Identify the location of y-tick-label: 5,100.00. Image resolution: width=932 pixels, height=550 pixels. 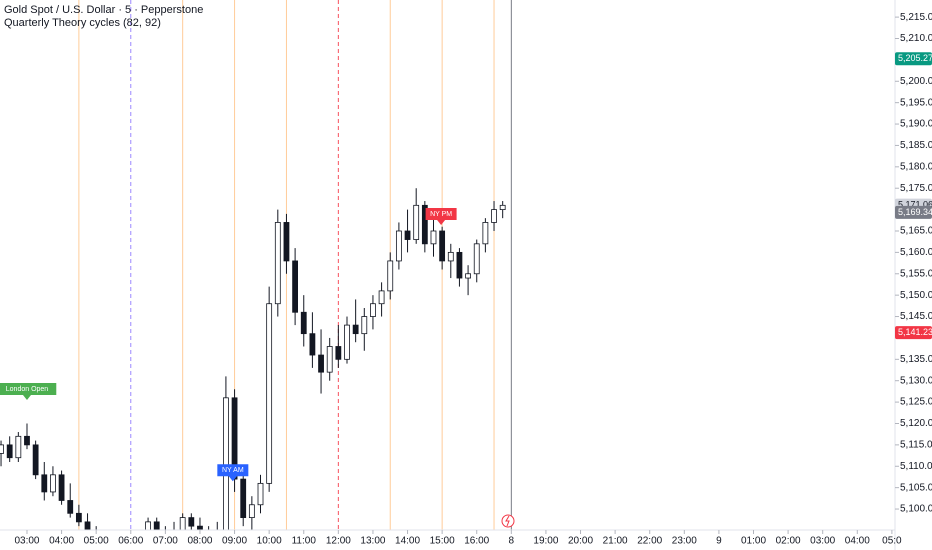
(916, 509).